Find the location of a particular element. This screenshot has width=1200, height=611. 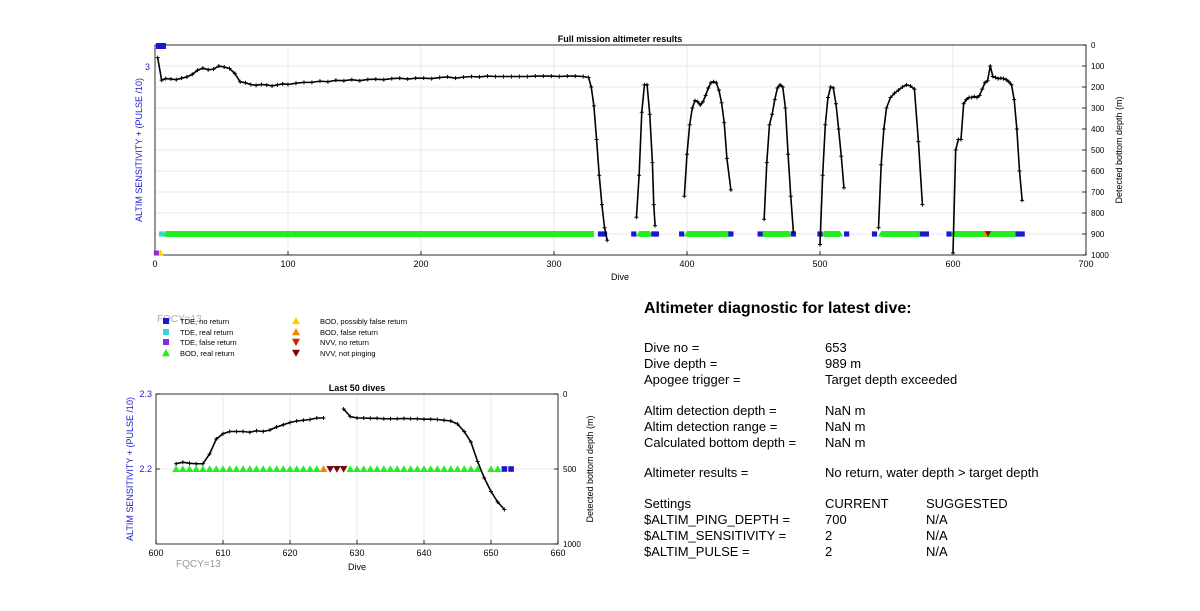

top-right-y-axis-label: Detected bottom depth (m) is located at coordinates (1119, 149).